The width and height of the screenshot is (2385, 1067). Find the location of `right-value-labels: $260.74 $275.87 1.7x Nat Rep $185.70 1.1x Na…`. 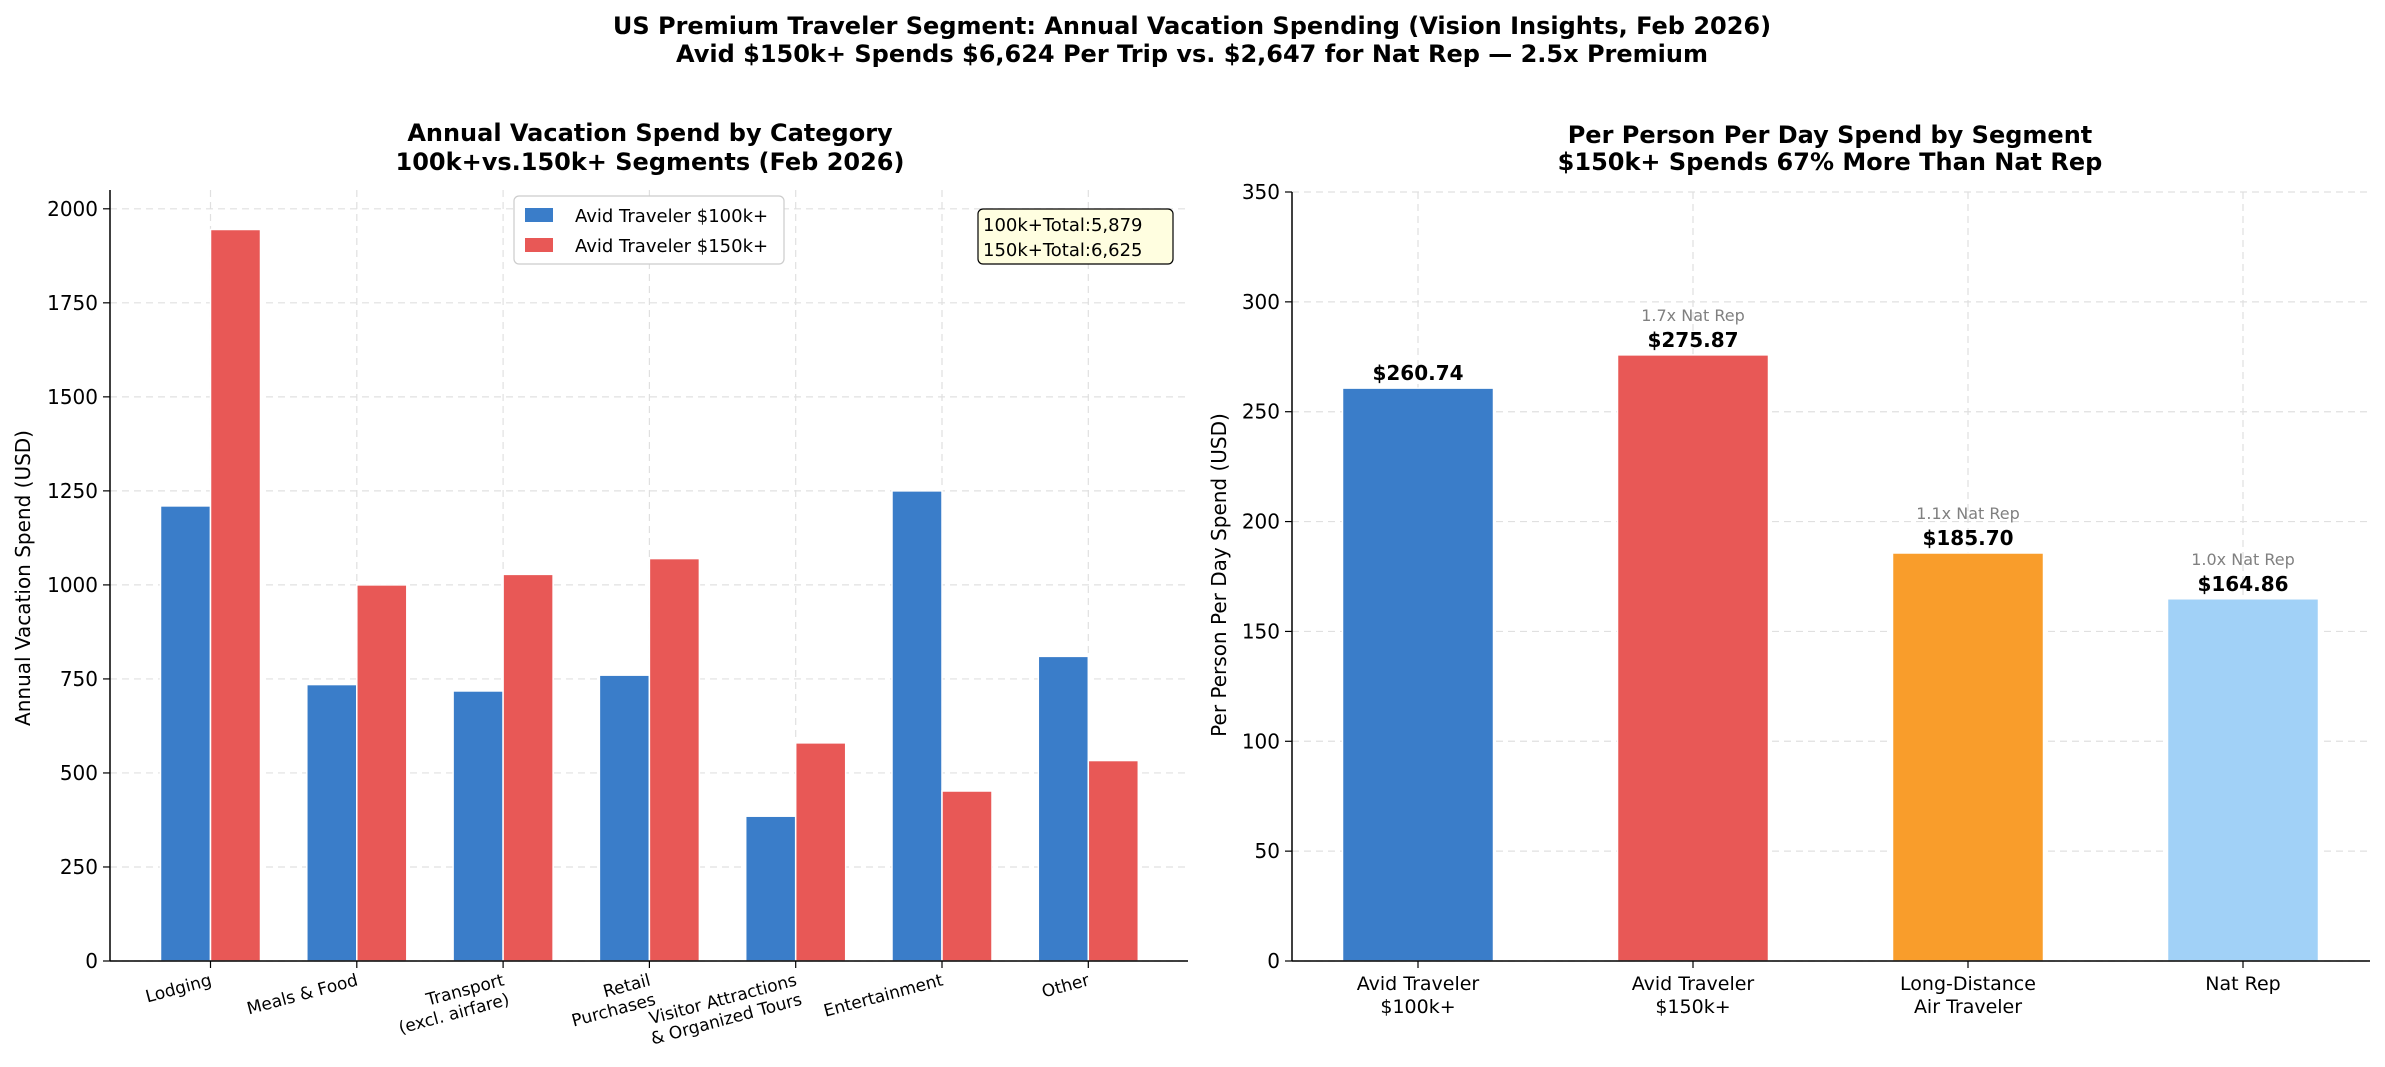

right-value-labels: $260.74 $275.87 1.7x Nat Rep $185.70 1.1x Na… is located at coordinates (1833, 451).